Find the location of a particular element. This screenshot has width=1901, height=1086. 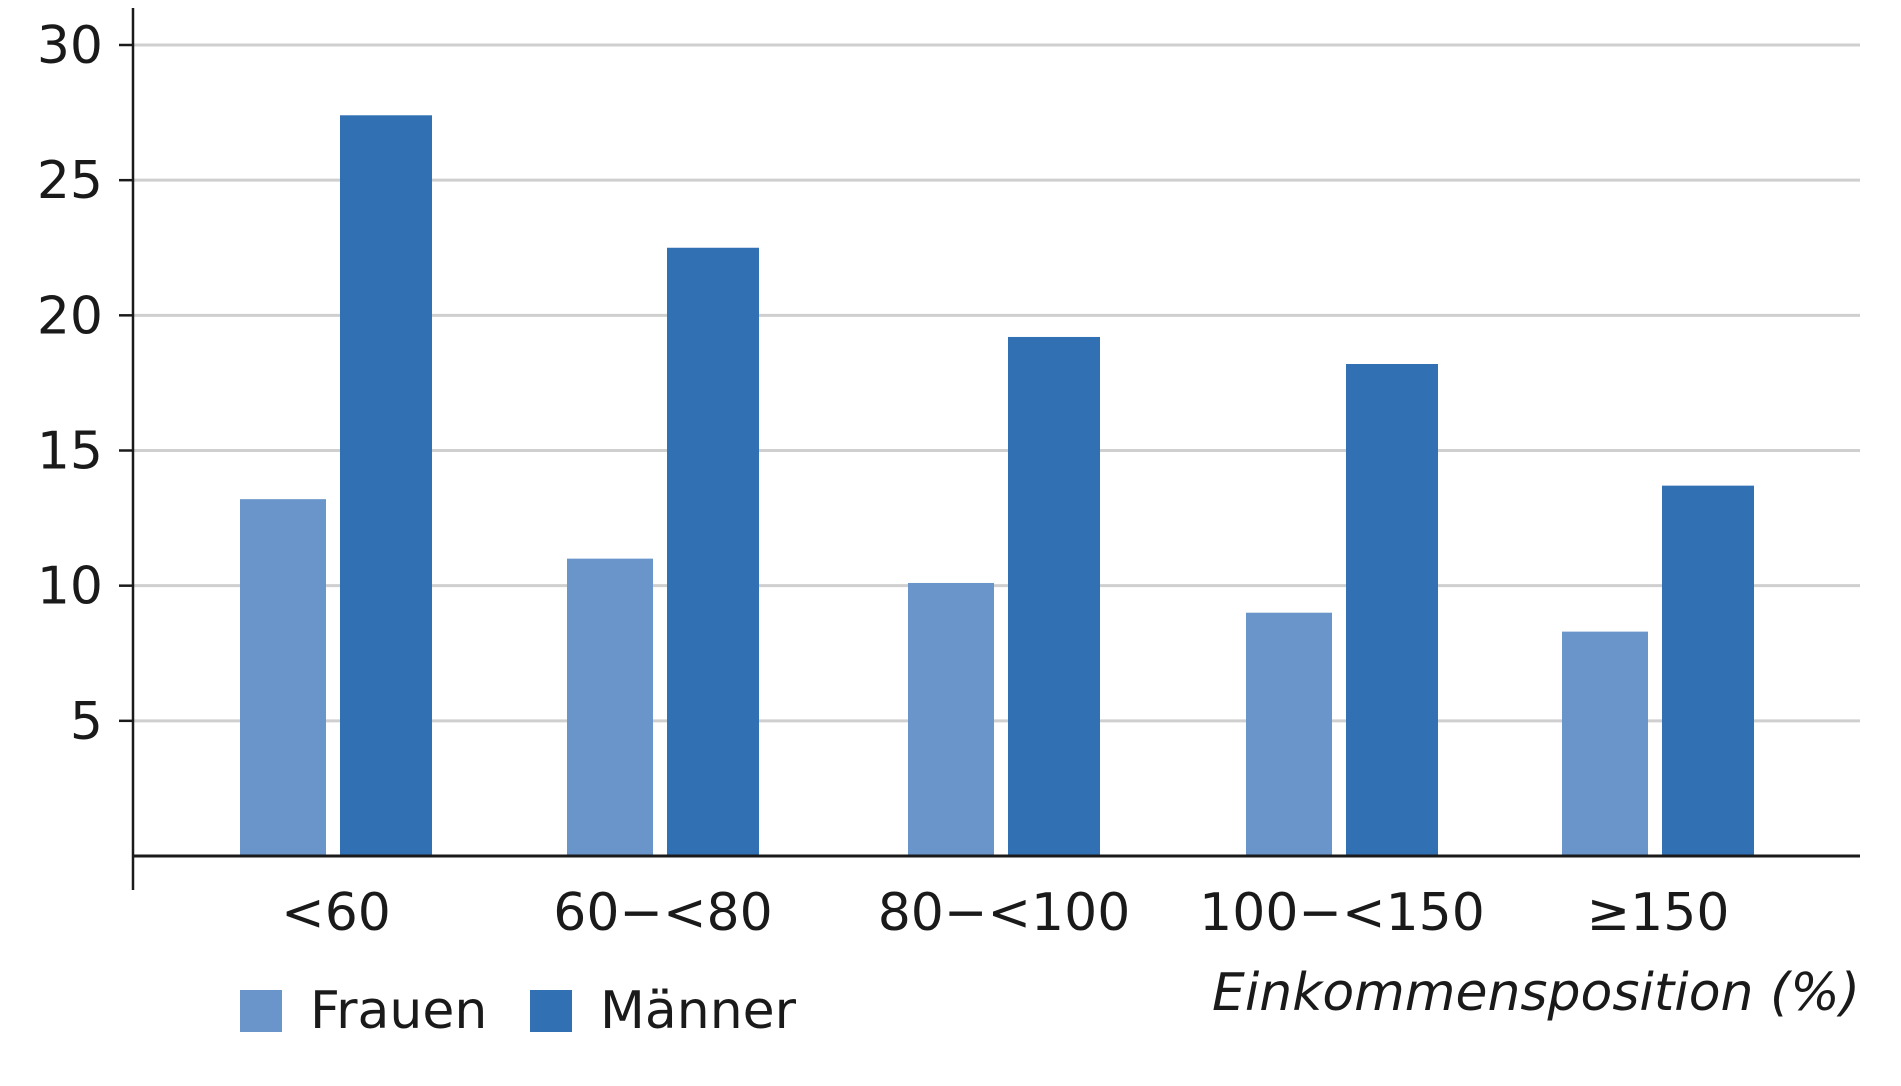

legend-swatch-maenner is located at coordinates (551, 1011).